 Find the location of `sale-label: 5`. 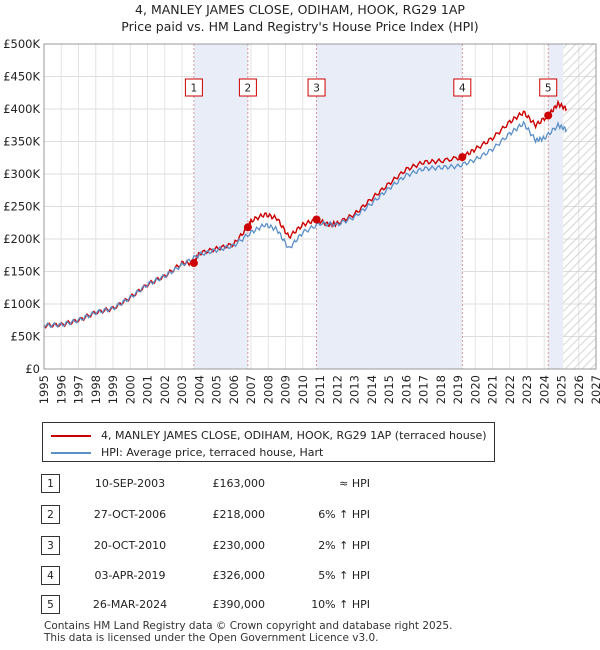

sale-label: 5 is located at coordinates (548, 89).